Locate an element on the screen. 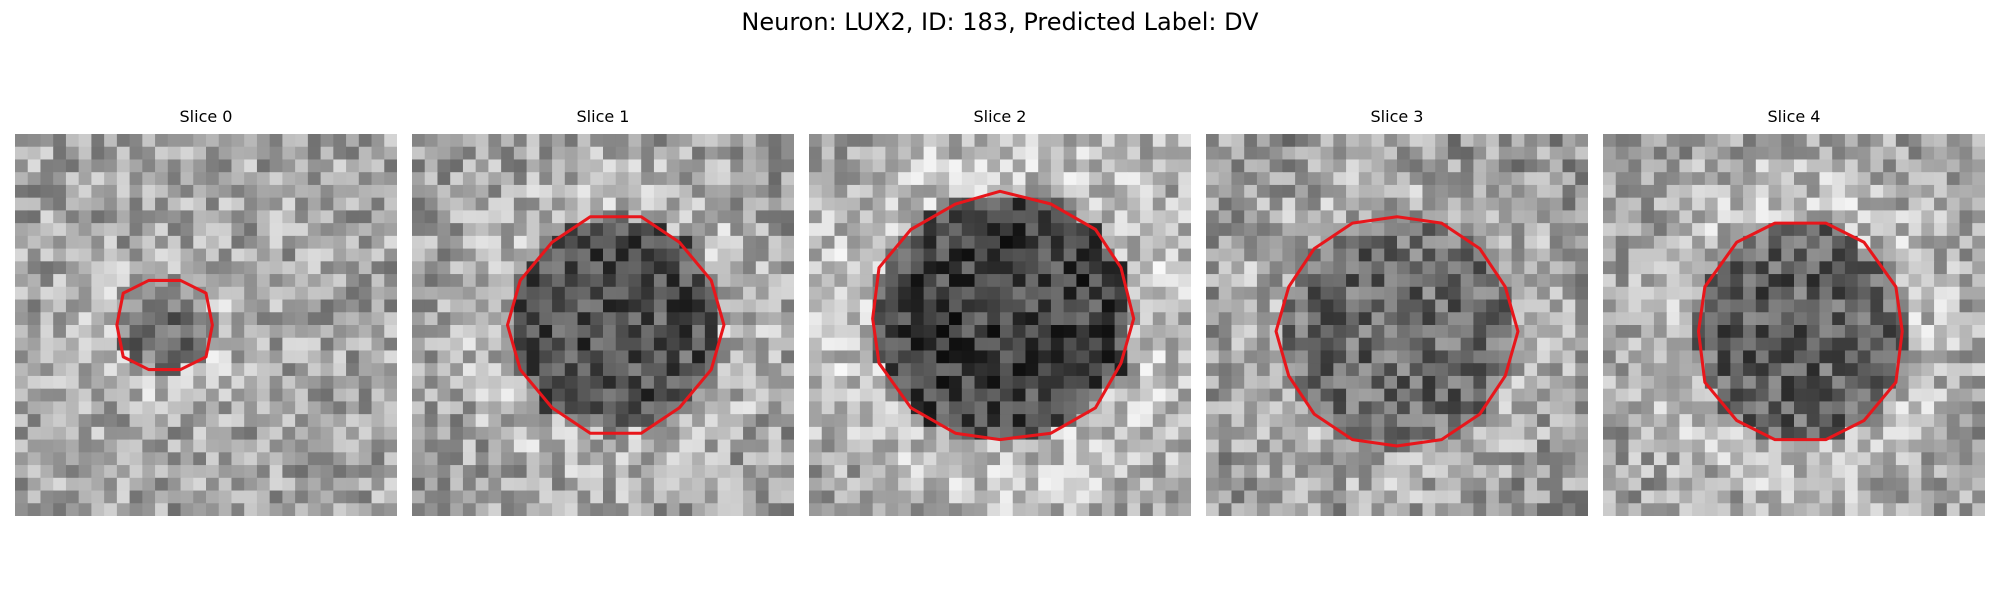 The height and width of the screenshot is (600, 2000). slice-panel-2: Slice 2 is located at coordinates (1000, 312).